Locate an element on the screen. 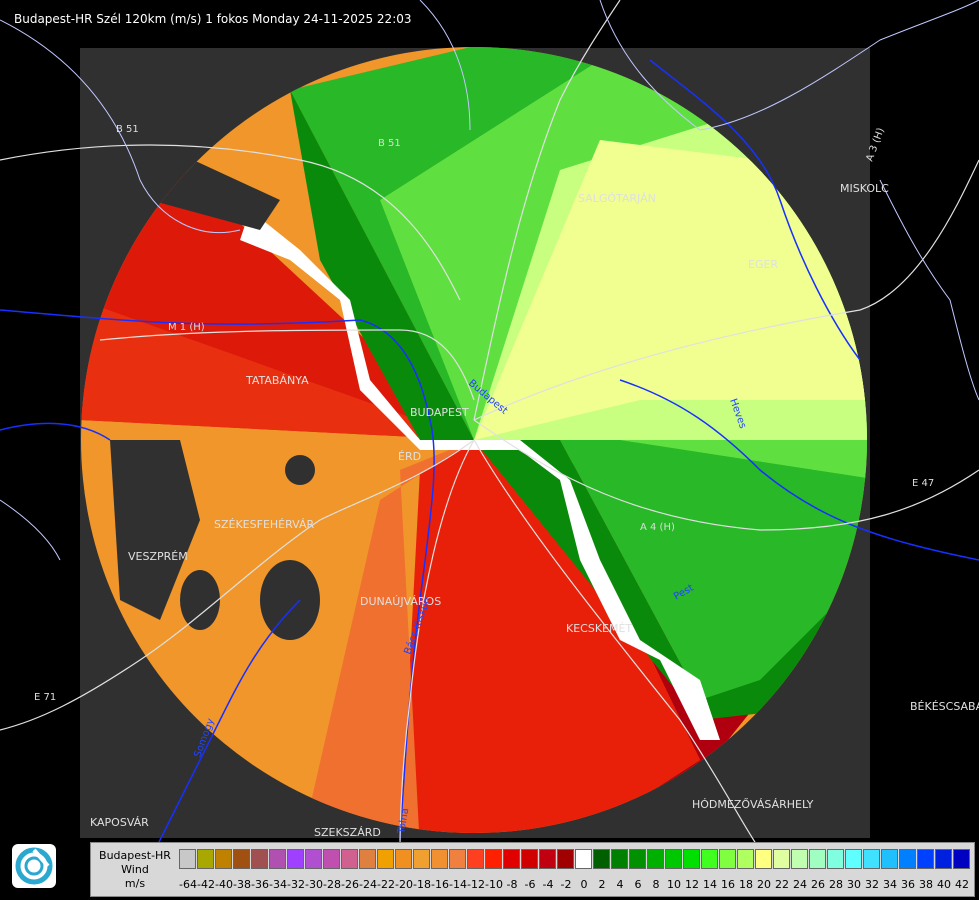  legend-tick: -42 is located at coordinates (206, 884).